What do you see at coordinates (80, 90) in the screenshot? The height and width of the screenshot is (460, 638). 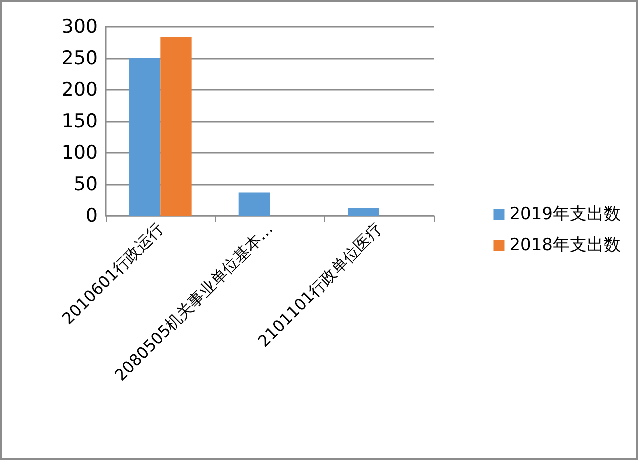 I see `y-tick-label: 200` at bounding box center [80, 90].